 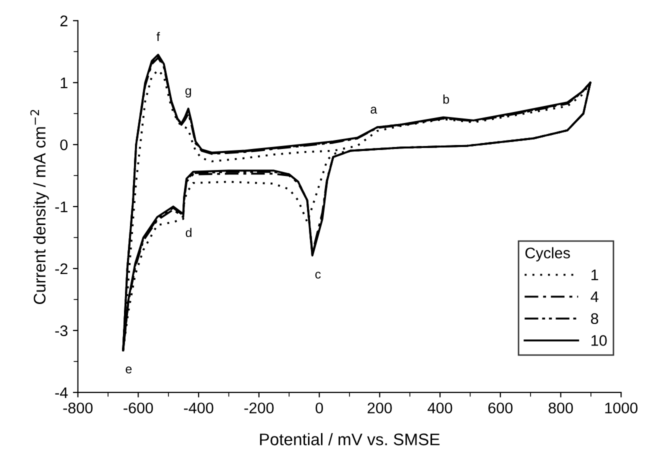 What do you see at coordinates (259, 408) in the screenshot?
I see `x-tick-label: -200` at bounding box center [259, 408].